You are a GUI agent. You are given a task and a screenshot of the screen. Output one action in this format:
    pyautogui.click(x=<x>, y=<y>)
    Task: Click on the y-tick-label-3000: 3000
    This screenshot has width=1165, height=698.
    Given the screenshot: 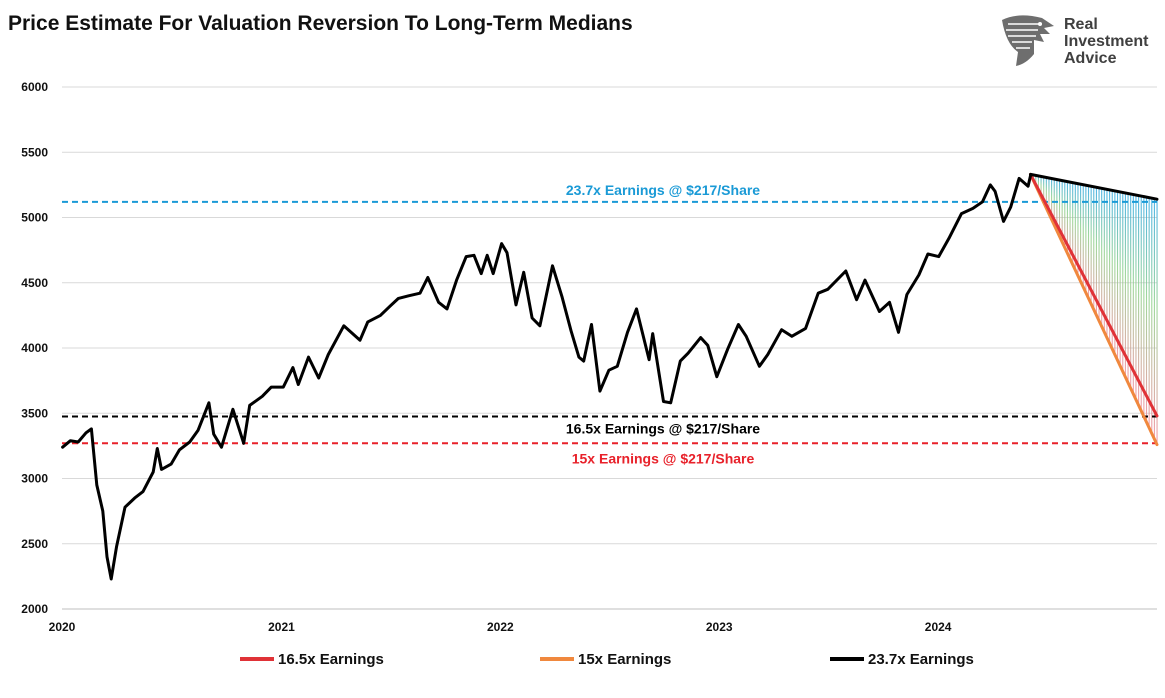 What is the action you would take?
    pyautogui.click(x=34, y=479)
    